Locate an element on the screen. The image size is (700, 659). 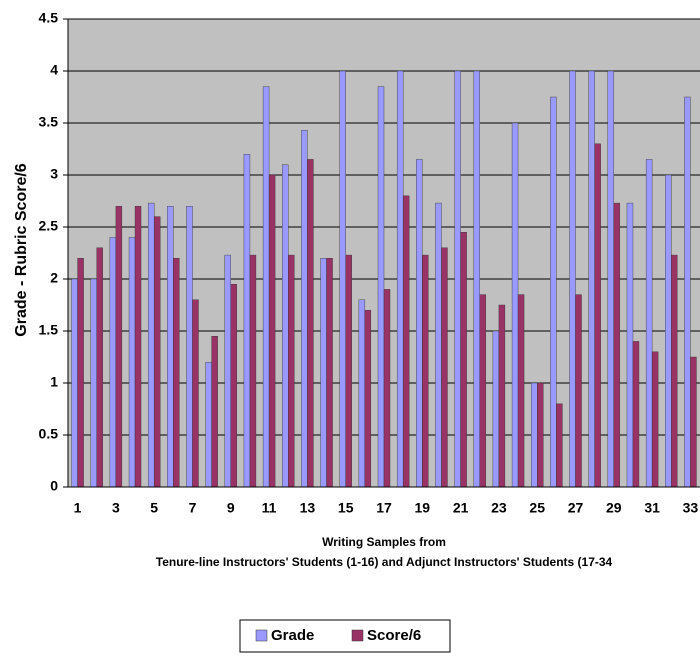
y-tick-label: 2 is located at coordinates (54, 278).